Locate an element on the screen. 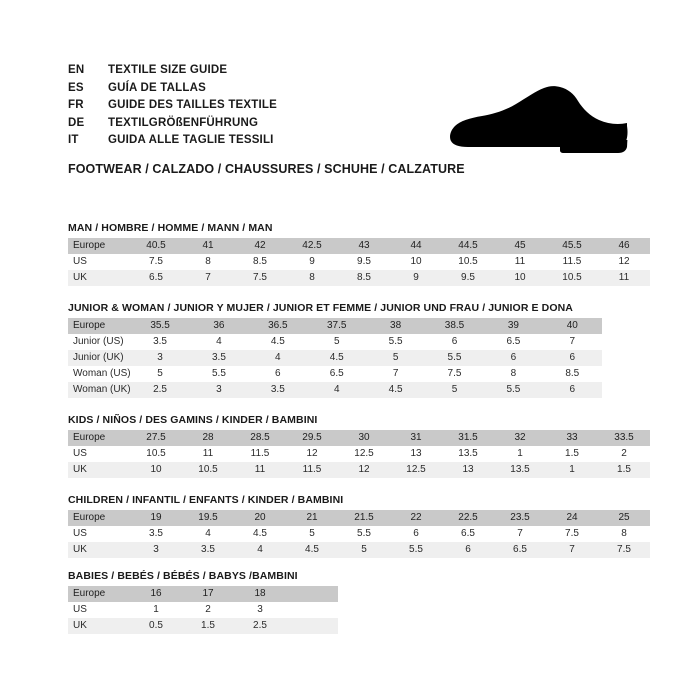 Image resolution: width=700 pixels, height=700 pixels. column-header-cell: 40 is located at coordinates (572, 326).